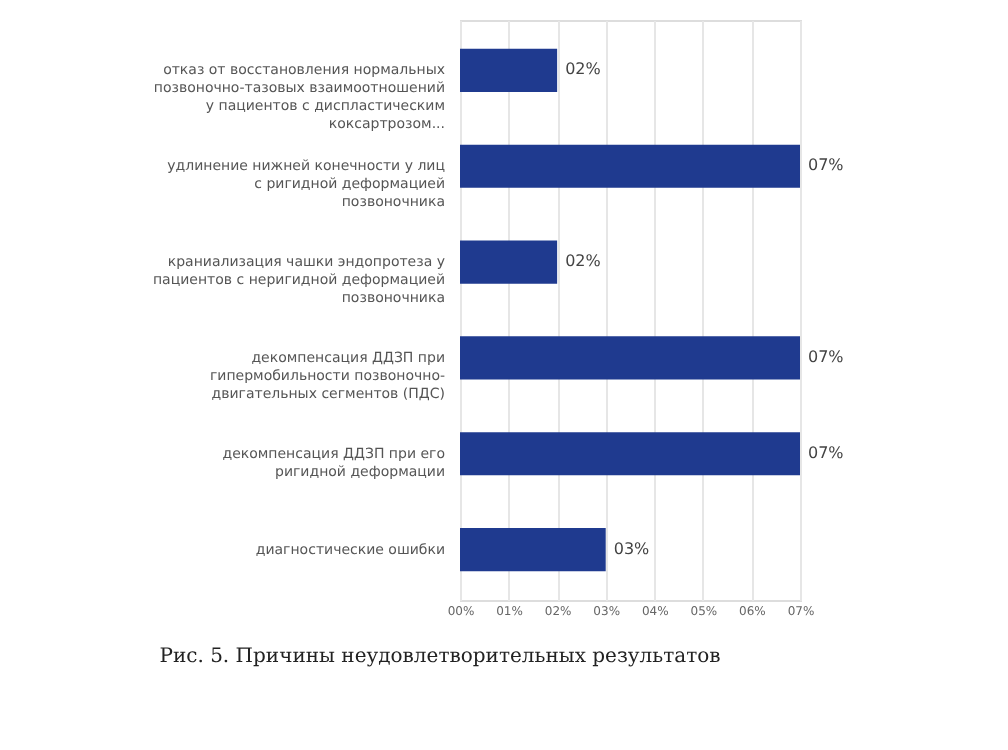 This screenshot has height=750, width=1008. What do you see at coordinates (632, 548) in the screenshot?
I see `data-label: 03%` at bounding box center [632, 548].